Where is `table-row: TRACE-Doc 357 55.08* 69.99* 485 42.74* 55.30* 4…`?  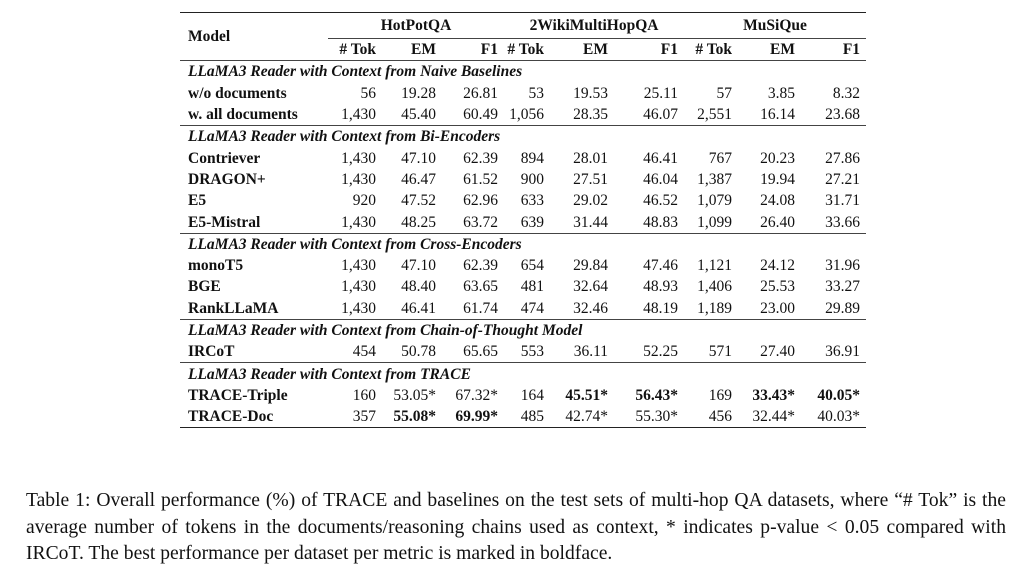
table-row: TRACE-Doc 357 55.08* 69.99* 485 42.74* 55.30* 4… is located at coordinates (523, 417).